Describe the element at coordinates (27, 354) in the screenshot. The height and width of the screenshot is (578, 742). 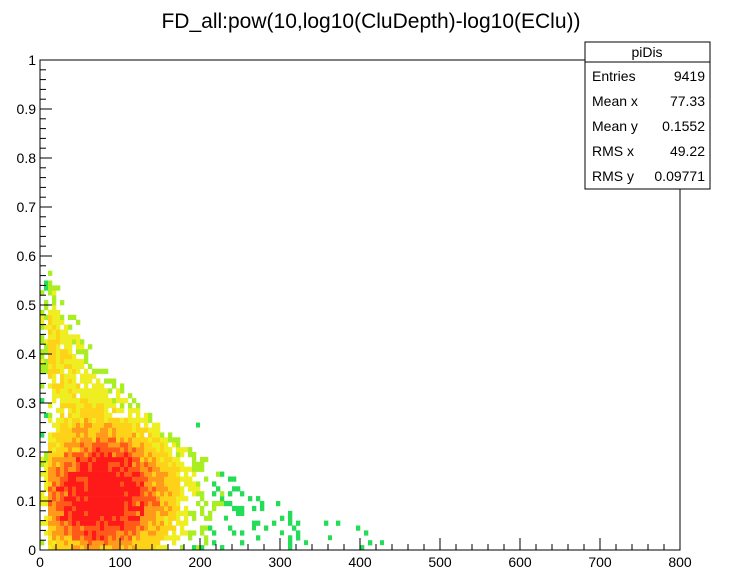
I see `y-tick-label: 0.4` at that location.